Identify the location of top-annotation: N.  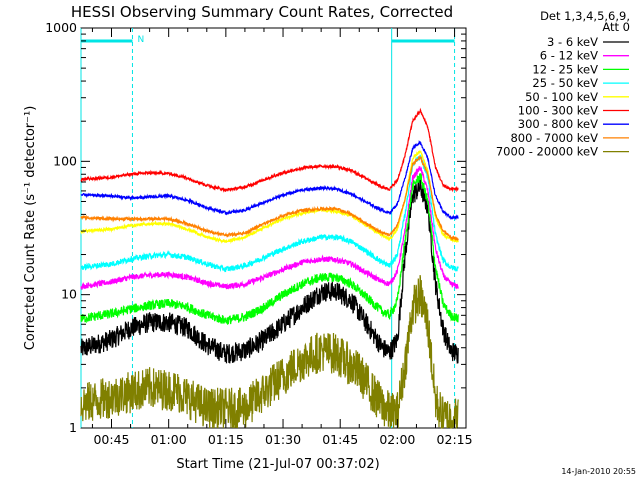
(140, 40).